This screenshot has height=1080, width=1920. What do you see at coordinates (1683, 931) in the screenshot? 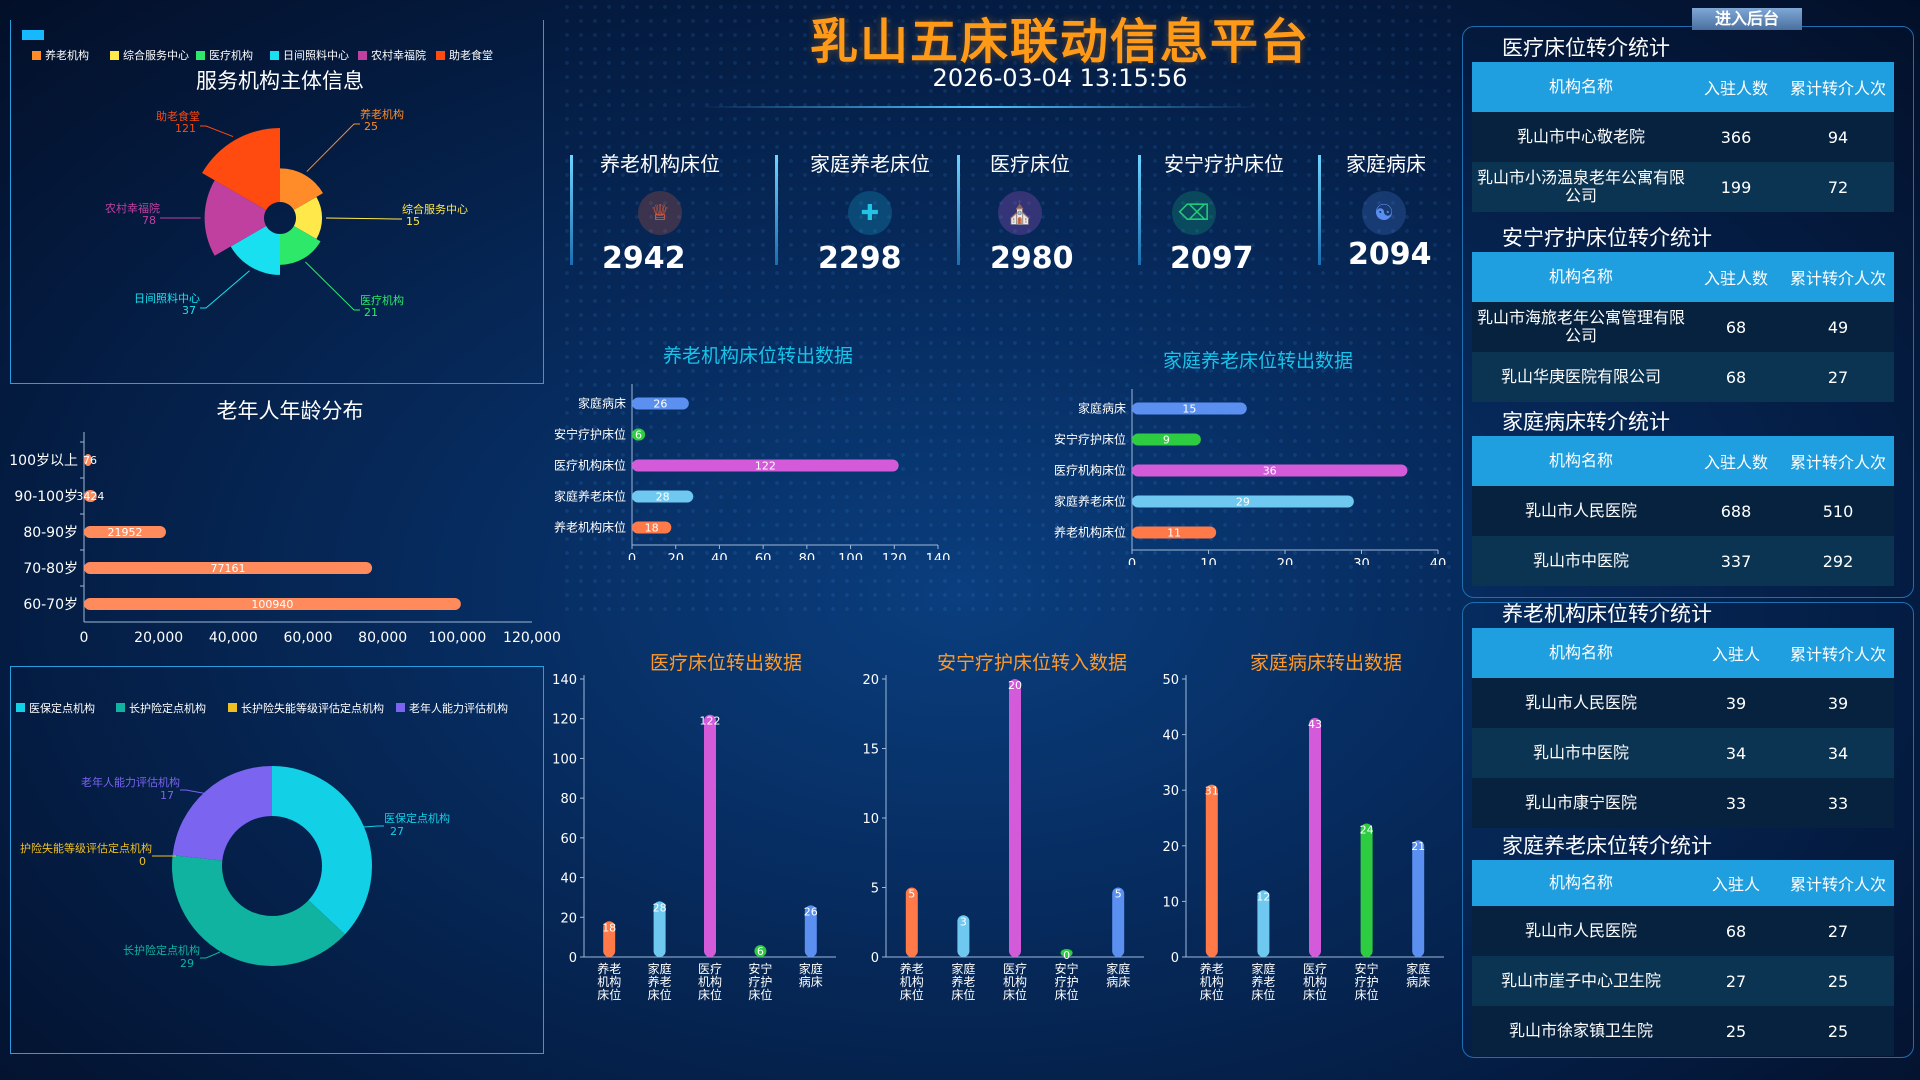
I see `table-row: 乳山市人民医院 68 27` at bounding box center [1683, 931].